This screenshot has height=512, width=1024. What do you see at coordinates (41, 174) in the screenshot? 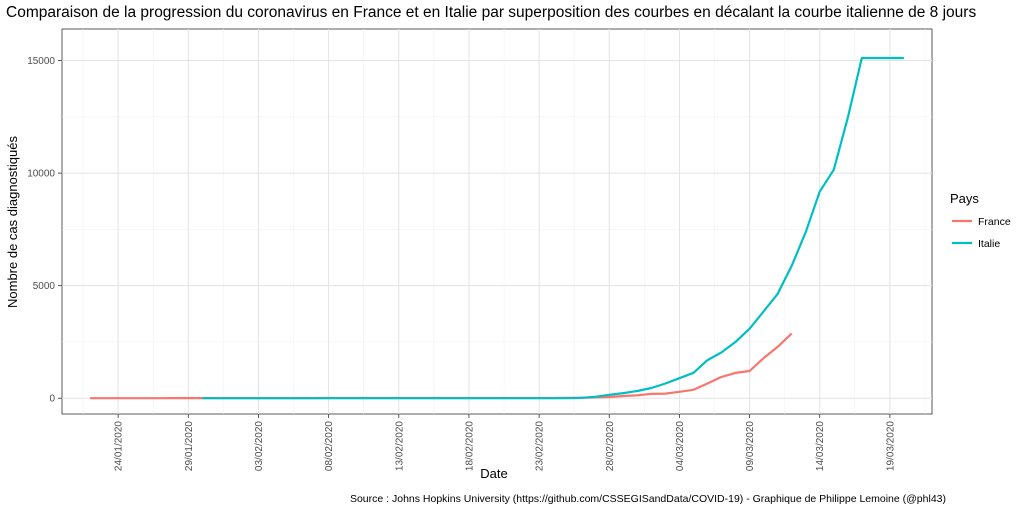
I see `y-tick-label: 10000` at bounding box center [41, 174].